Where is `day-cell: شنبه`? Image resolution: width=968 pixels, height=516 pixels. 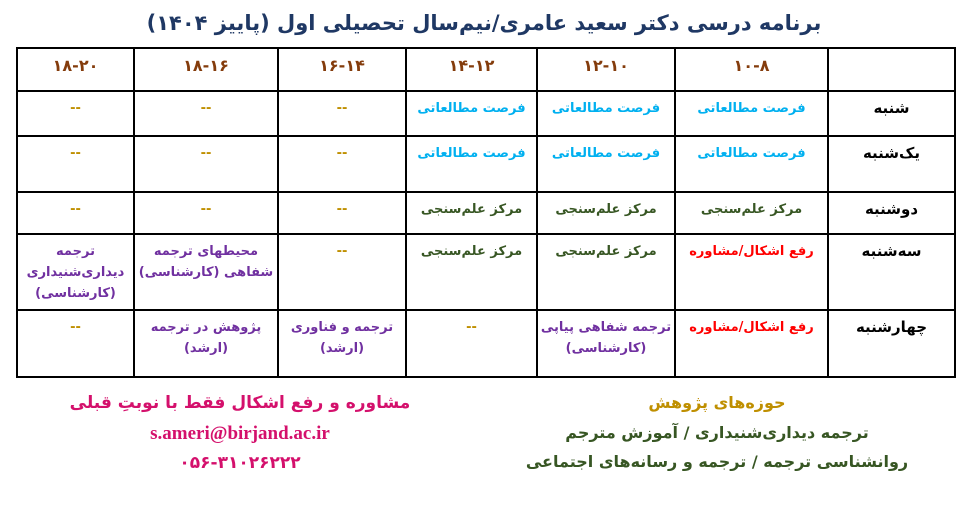
day-cell: شنبه is located at coordinates (891, 113).